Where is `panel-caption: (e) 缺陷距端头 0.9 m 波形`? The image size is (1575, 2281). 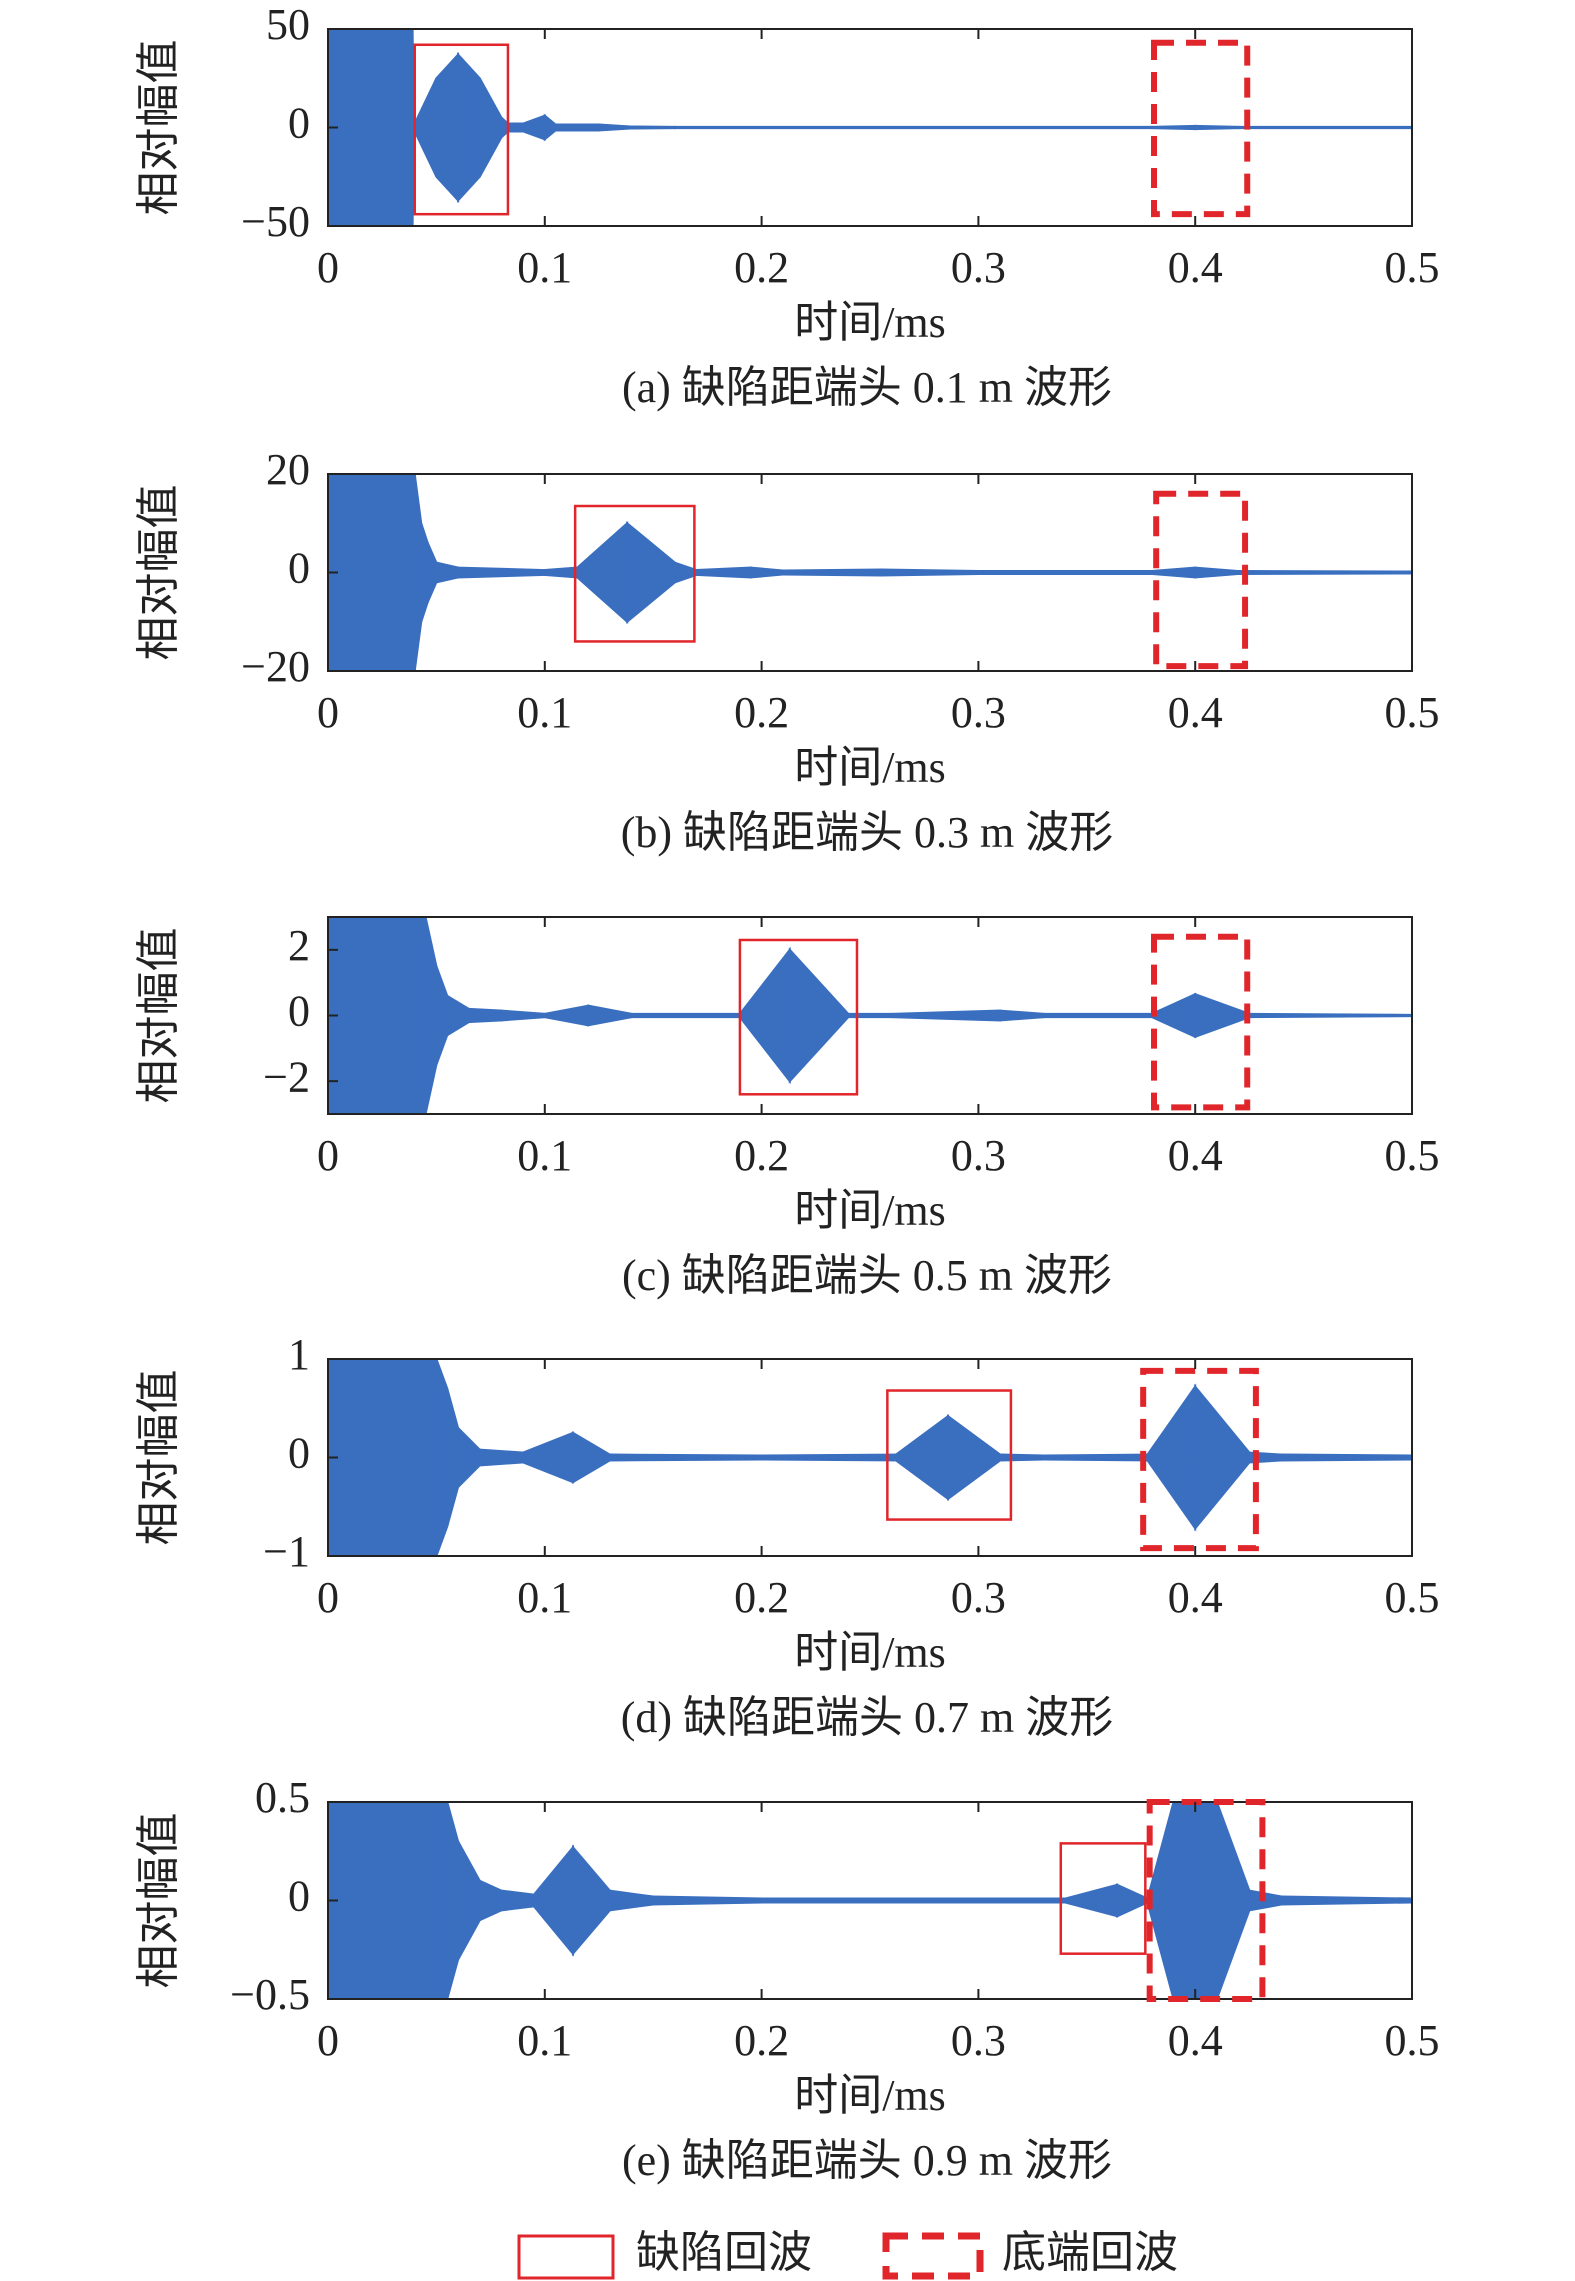
panel-caption: (e) 缺陷距端头 0.9 m 波形 is located at coordinates (867, 2160).